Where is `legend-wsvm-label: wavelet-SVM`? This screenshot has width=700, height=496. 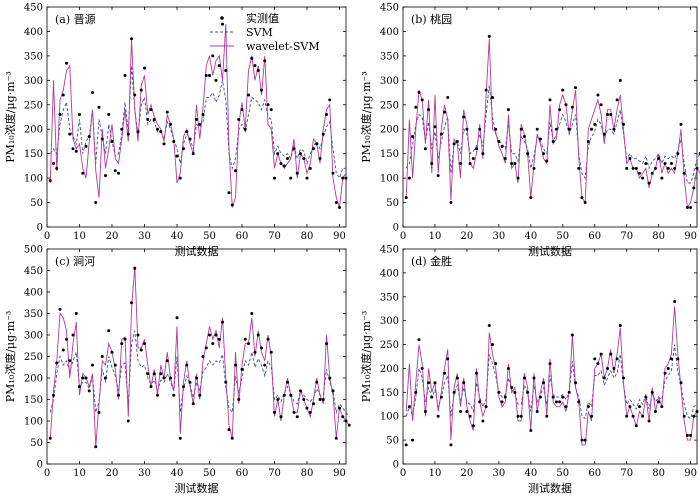
legend-wsvm-label: wavelet-SVM is located at coordinates (283, 46).